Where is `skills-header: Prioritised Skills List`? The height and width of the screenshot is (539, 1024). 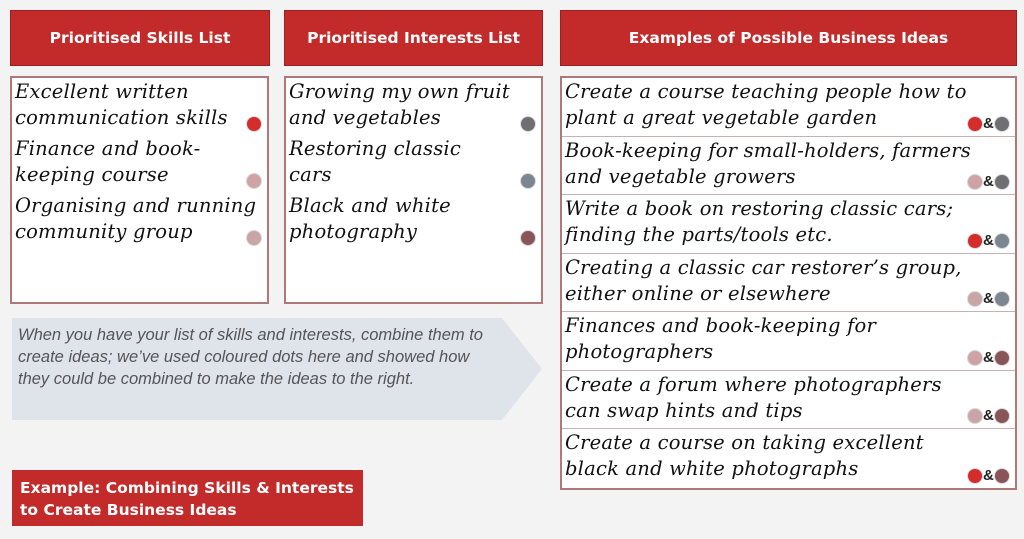 skills-header: Prioritised Skills List is located at coordinates (140, 38).